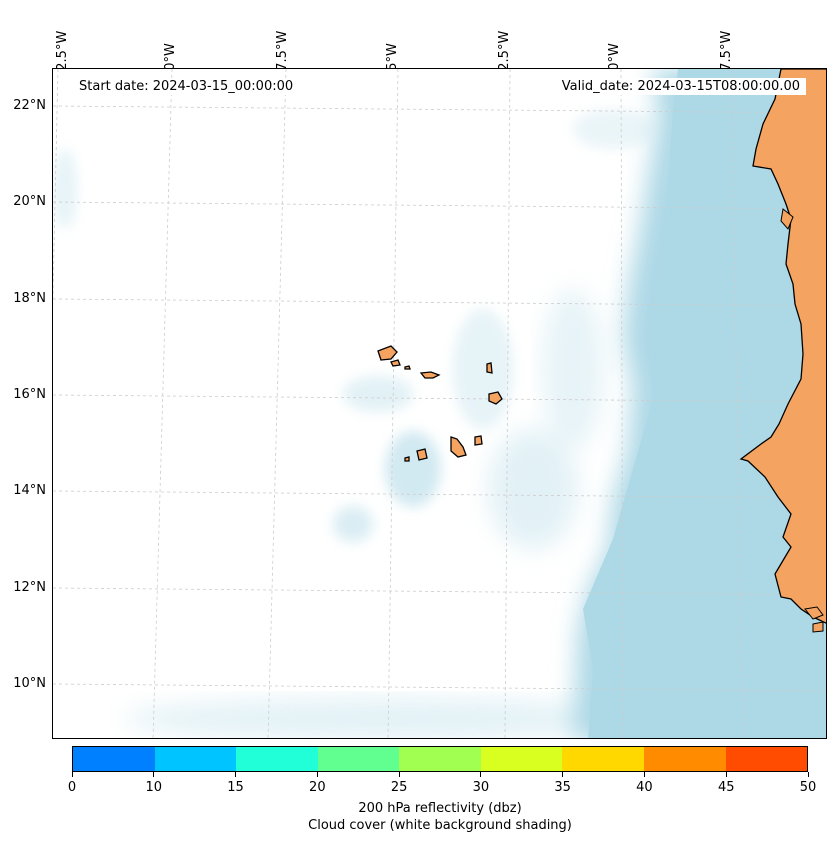 Image resolution: width=837 pixels, height=843 pixels. I want to click on lat-label-20n: 20°N, so click(29, 201).